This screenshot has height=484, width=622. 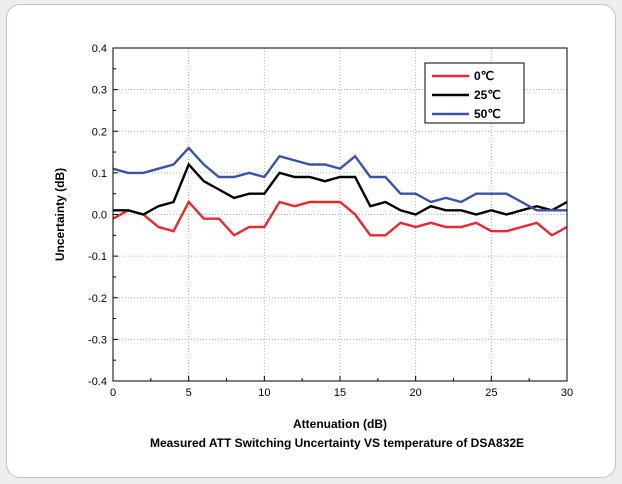 I want to click on legend-label: 25℃, so click(x=487, y=95).